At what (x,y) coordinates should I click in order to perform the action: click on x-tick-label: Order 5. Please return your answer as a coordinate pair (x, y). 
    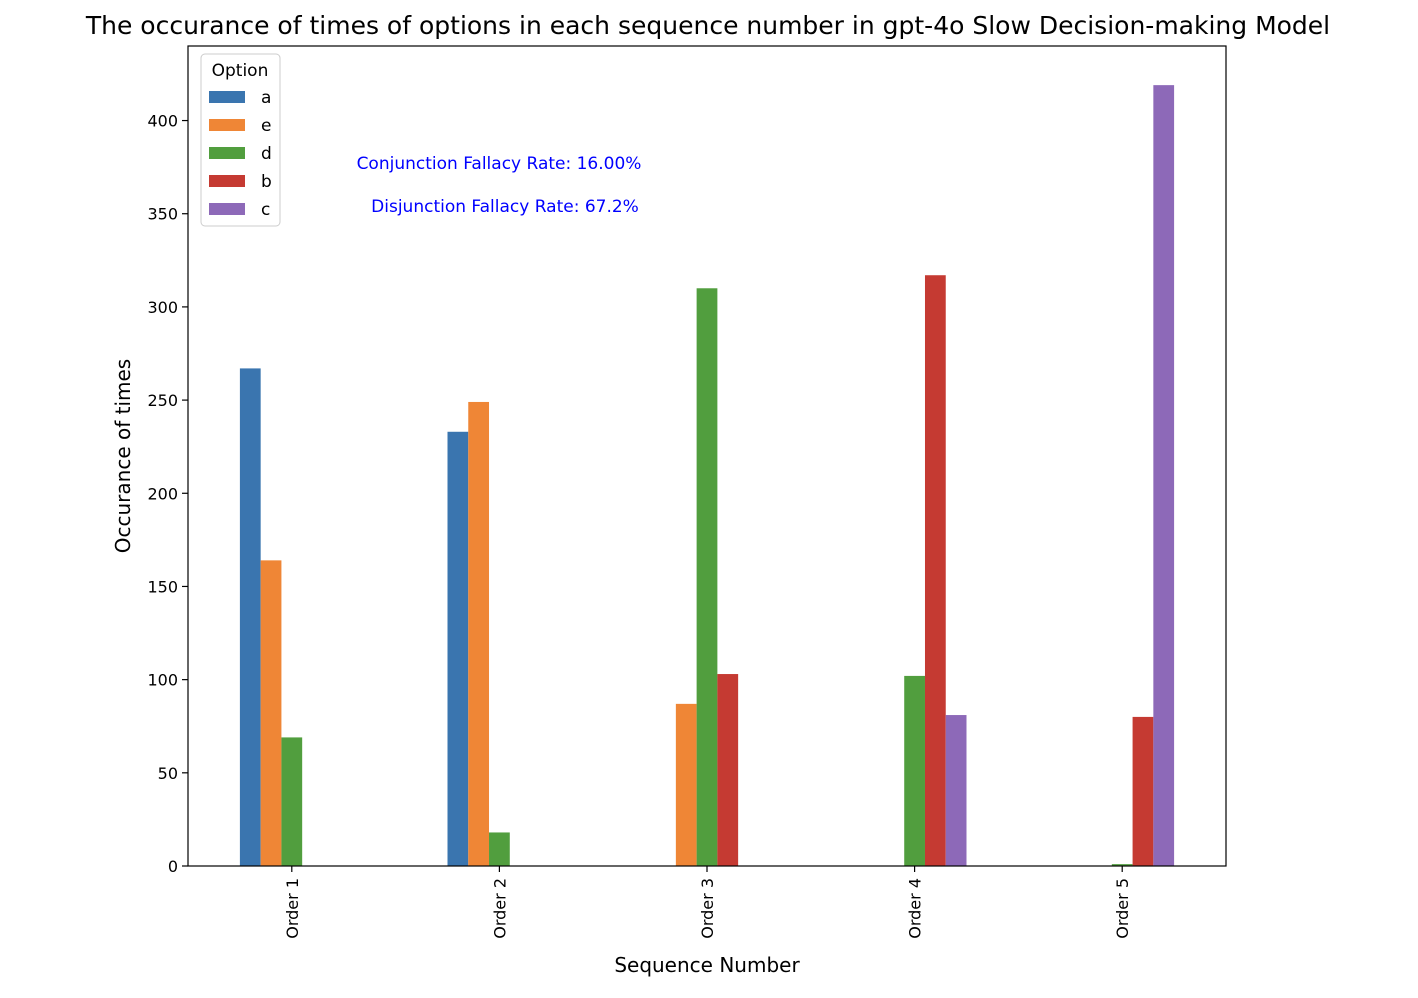
    Looking at the image, I should click on (1122, 908).